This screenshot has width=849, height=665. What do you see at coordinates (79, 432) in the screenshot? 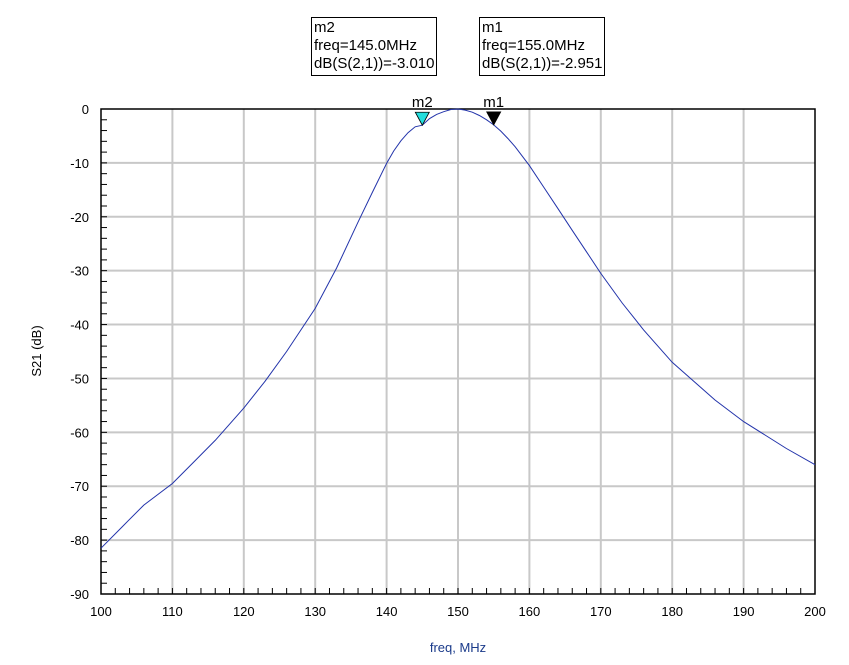
I see `y-tick-label: -60` at bounding box center [79, 432].